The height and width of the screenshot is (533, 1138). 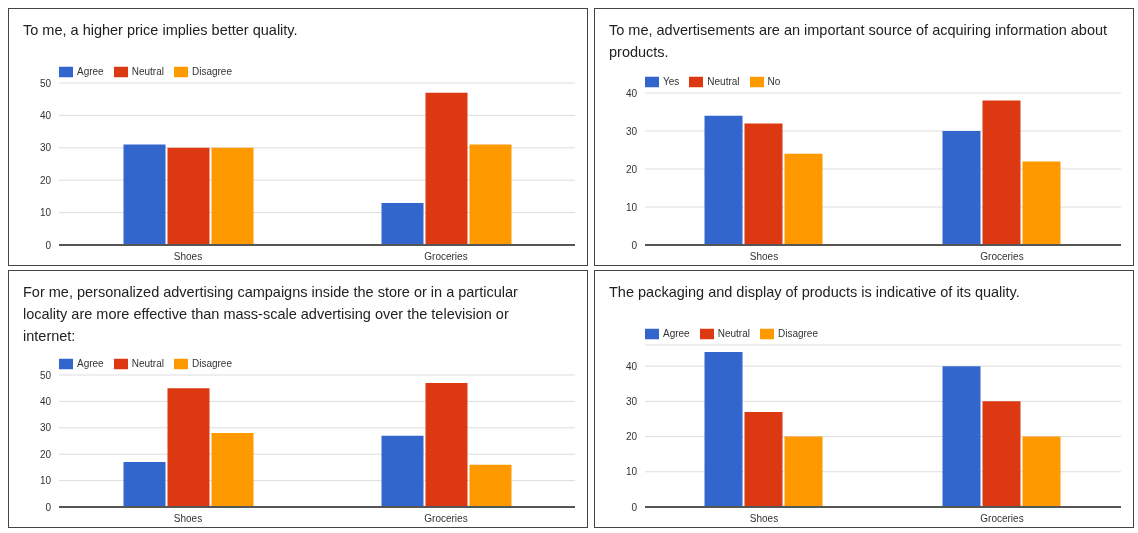 What do you see at coordinates (774, 81) in the screenshot?
I see `legend-label: No` at bounding box center [774, 81].